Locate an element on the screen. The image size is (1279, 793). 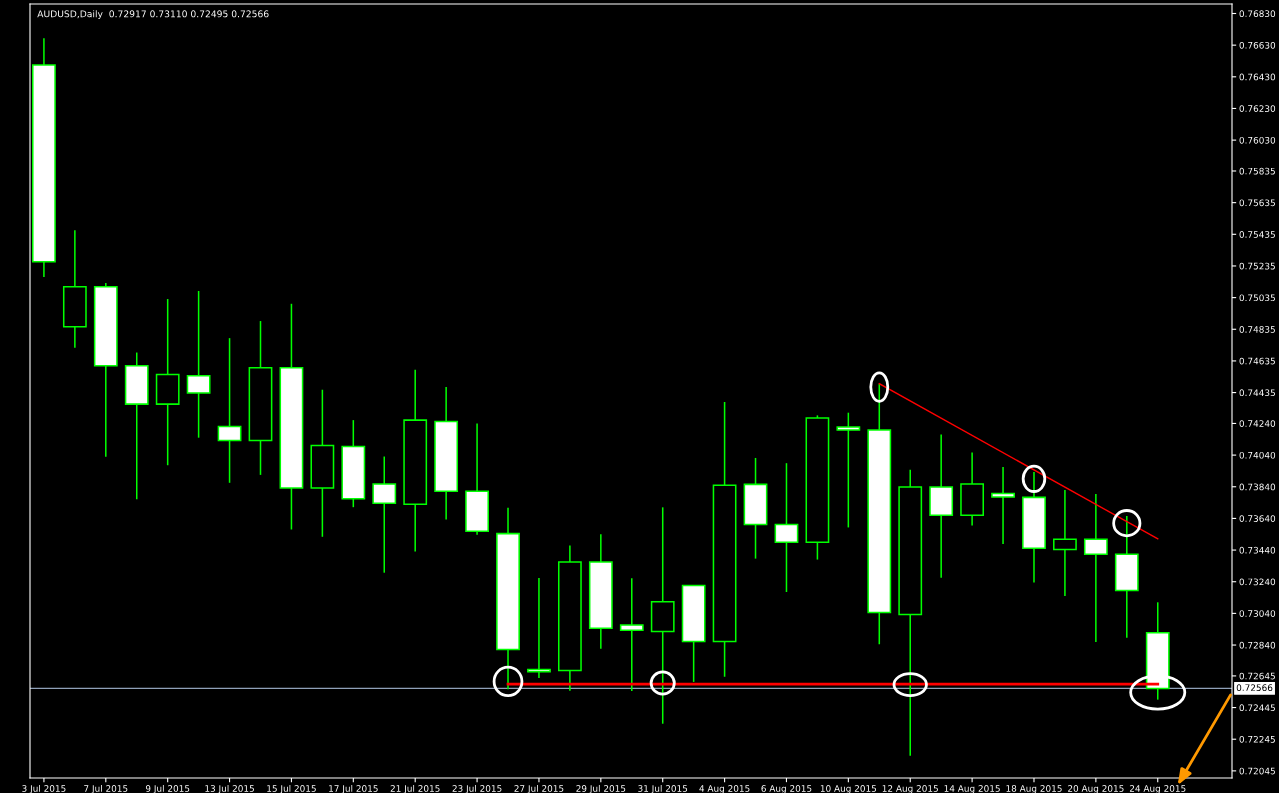
x-tick-label: 9 Jul 2015 is located at coordinates (167, 788).